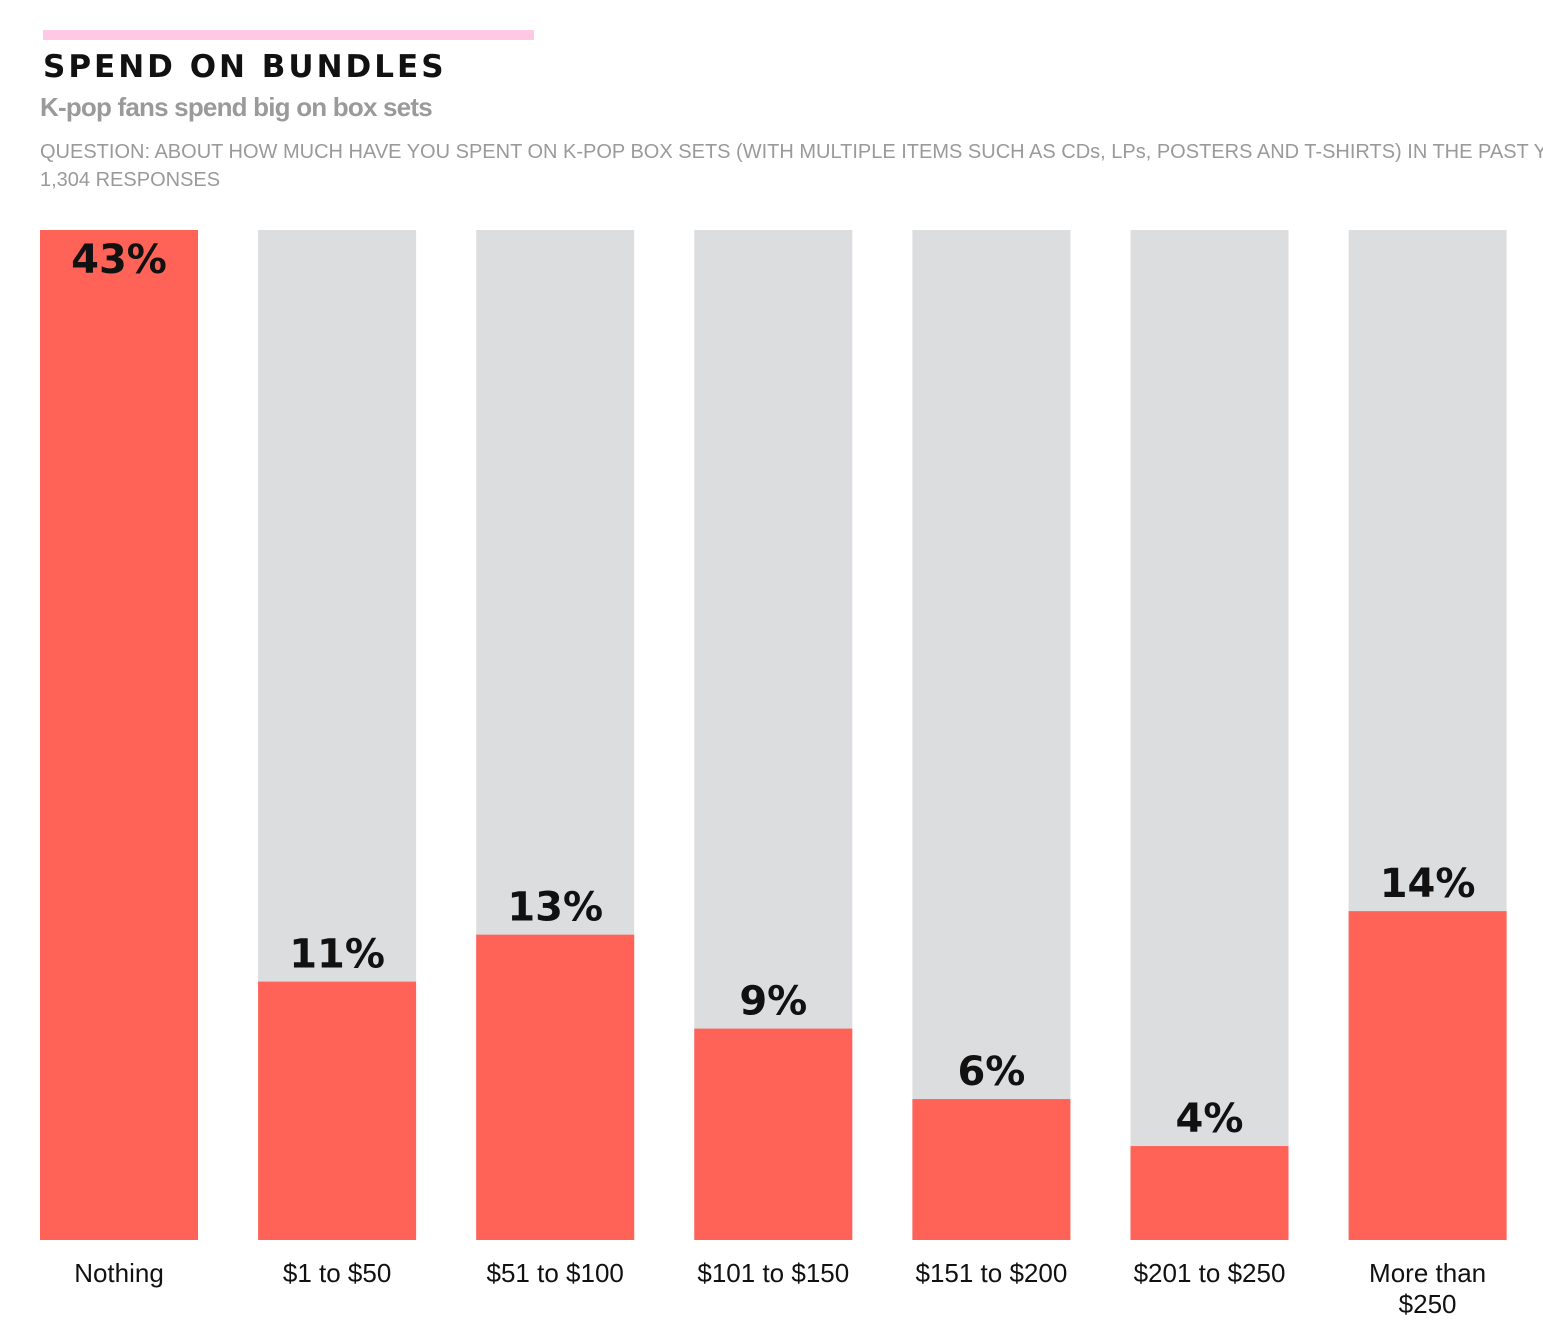 Image resolution: width=1543 pixels, height=1339 pixels. I want to click on response-count: 1,304 RESPONSES, so click(130, 180).